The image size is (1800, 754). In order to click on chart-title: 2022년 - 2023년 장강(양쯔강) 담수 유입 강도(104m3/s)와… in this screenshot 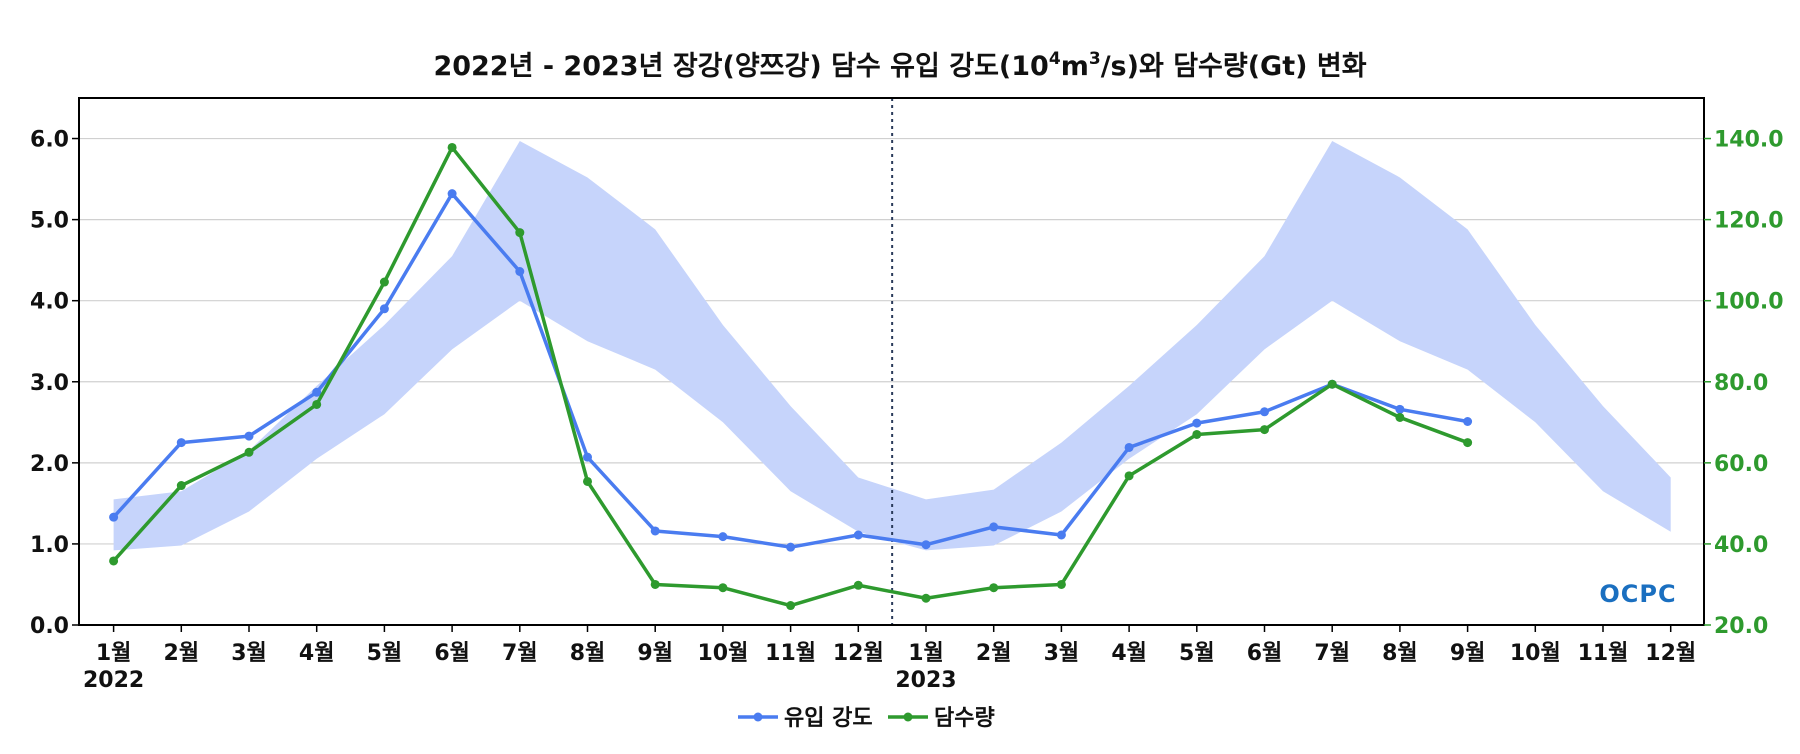, I will do `click(899, 65)`.